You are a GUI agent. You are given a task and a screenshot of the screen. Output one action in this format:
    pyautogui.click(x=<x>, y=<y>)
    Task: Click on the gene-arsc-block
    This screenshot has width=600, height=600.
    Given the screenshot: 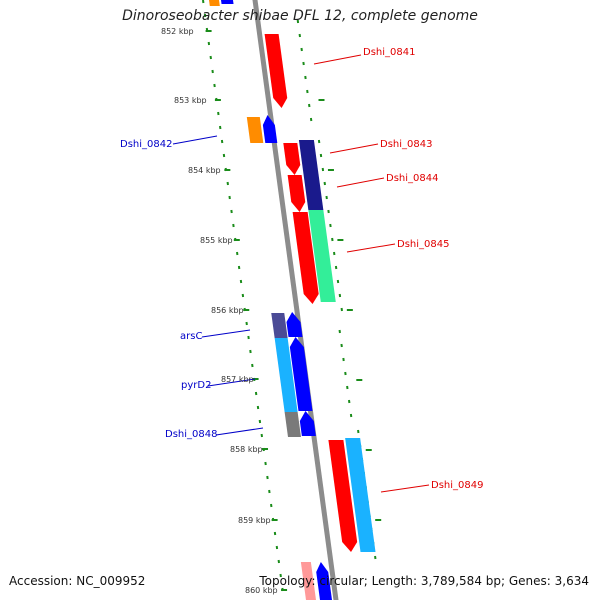 What is the action you would take?
    pyautogui.click(x=279, y=325)
    